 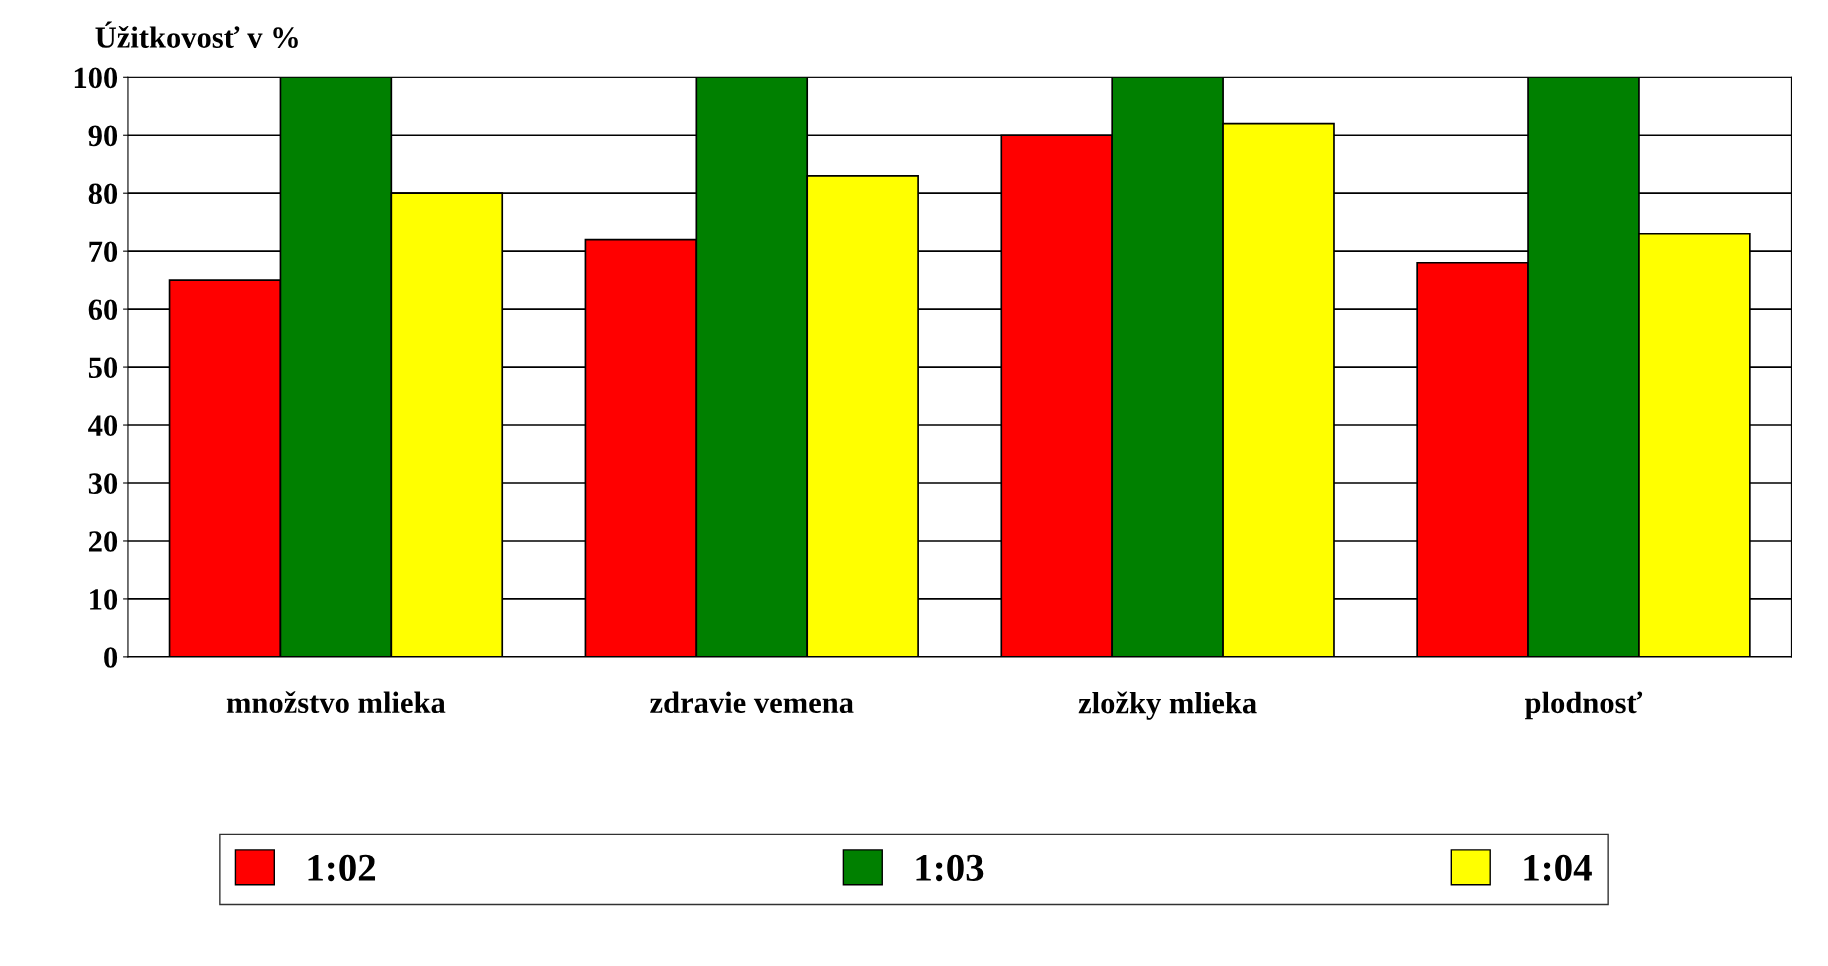 What do you see at coordinates (1583, 705) in the screenshot?
I see `x-tick-label: plodnosť` at bounding box center [1583, 705].